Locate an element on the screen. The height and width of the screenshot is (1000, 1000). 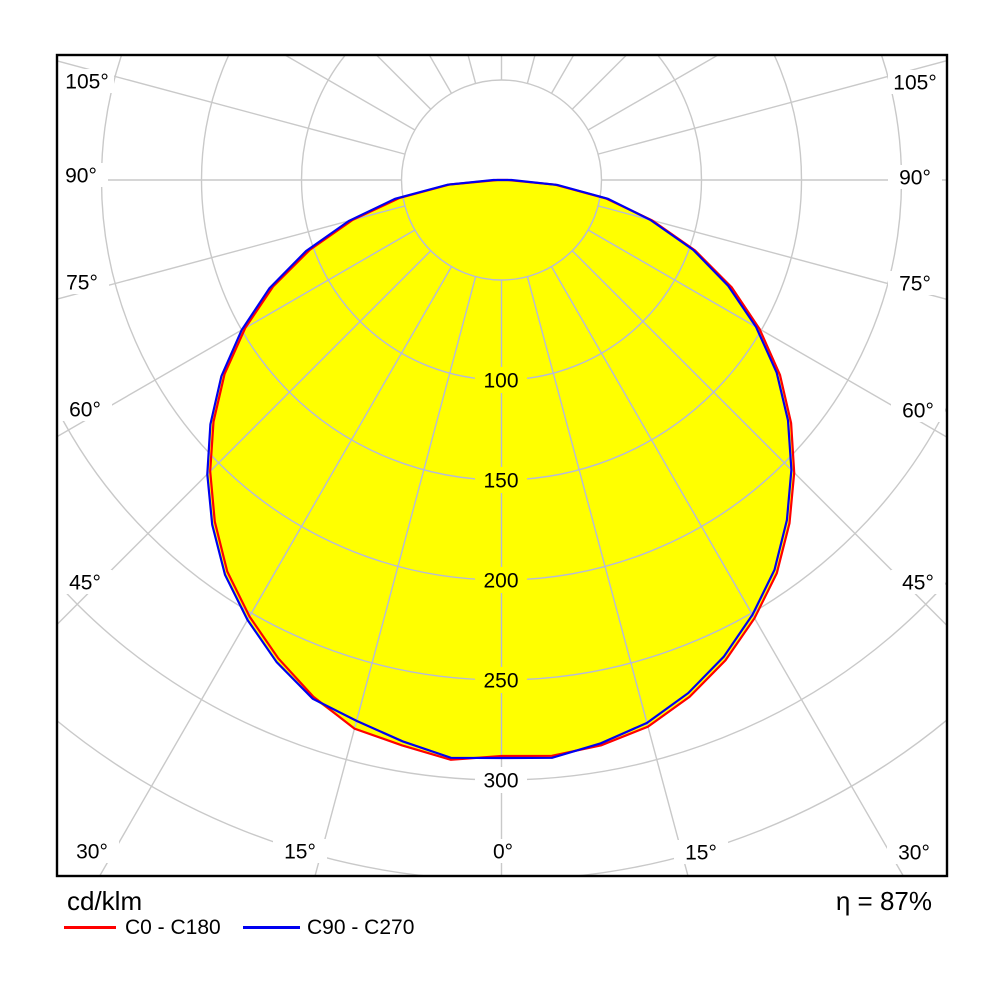
unit-label: cd/klm is located at coordinates (105, 901).